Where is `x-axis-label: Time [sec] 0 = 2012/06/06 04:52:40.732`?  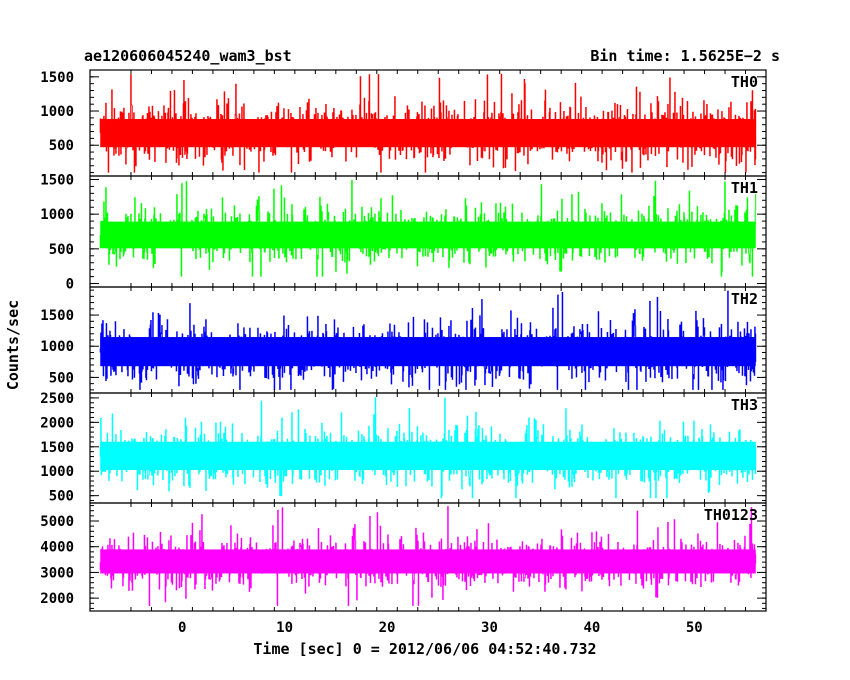
x-axis-label: Time [sec] 0 = 2012/06/06 04:52:40.732 is located at coordinates (424, 649).